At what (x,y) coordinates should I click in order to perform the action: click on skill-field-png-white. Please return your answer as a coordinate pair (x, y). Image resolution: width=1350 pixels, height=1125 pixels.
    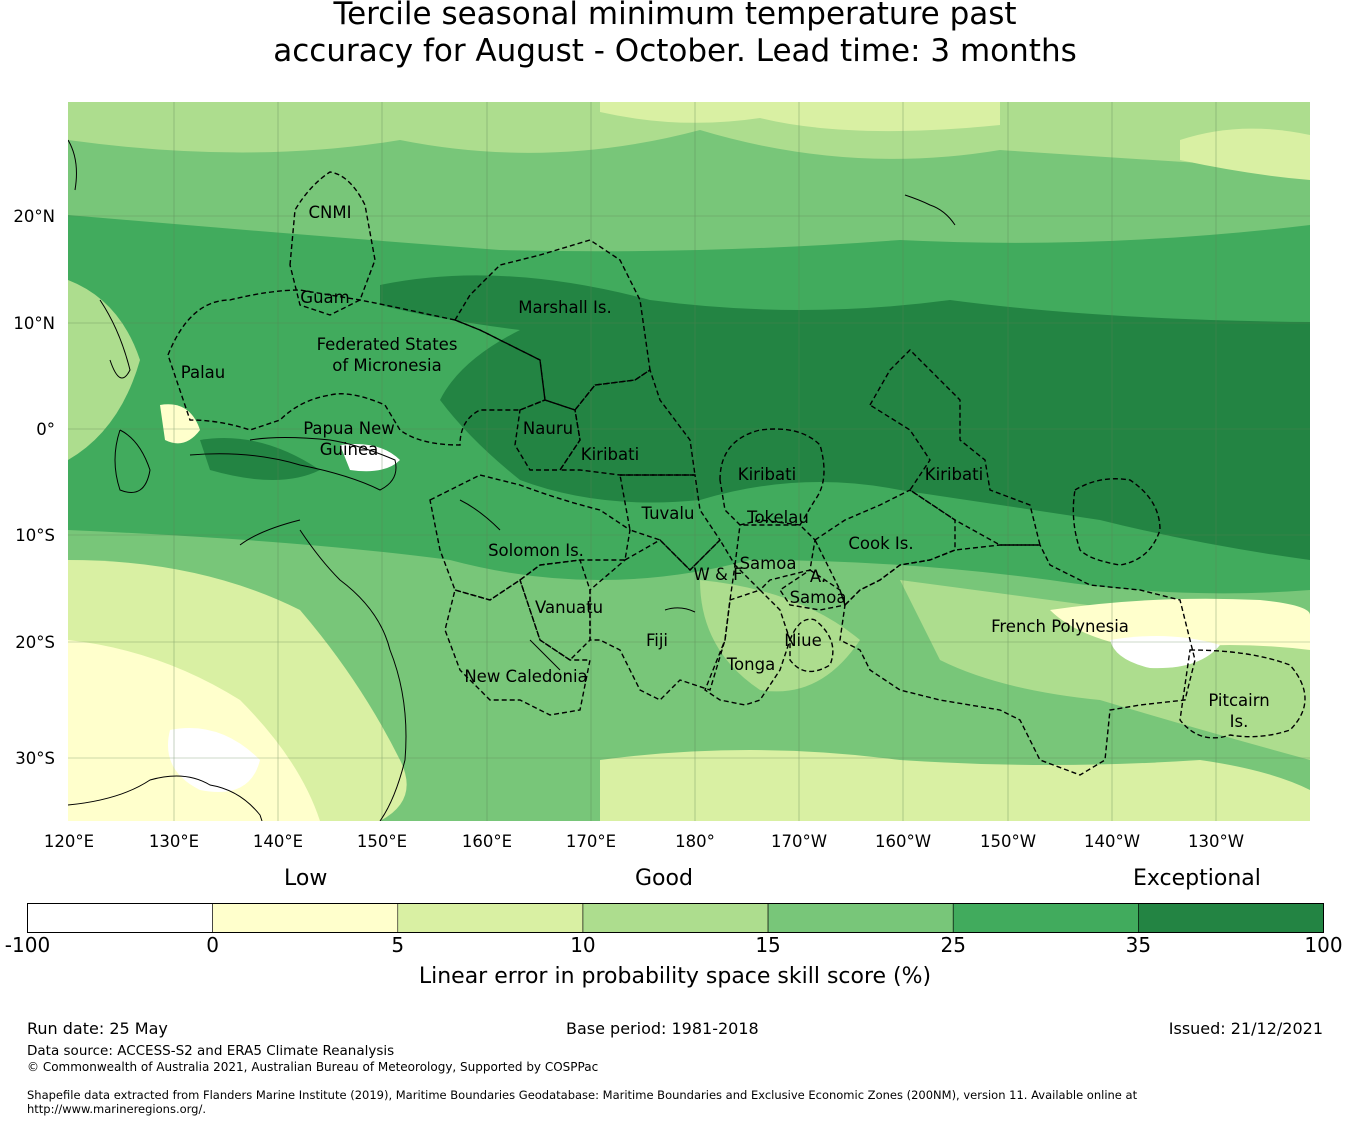
    Looking at the image, I should click on (370, 458).